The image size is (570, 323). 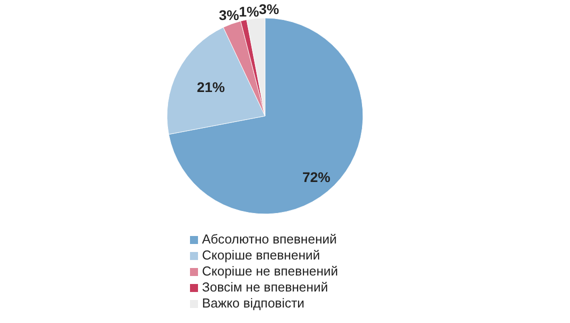 I want to click on legend-label: Зовсім не впевнений, so click(x=265, y=286).